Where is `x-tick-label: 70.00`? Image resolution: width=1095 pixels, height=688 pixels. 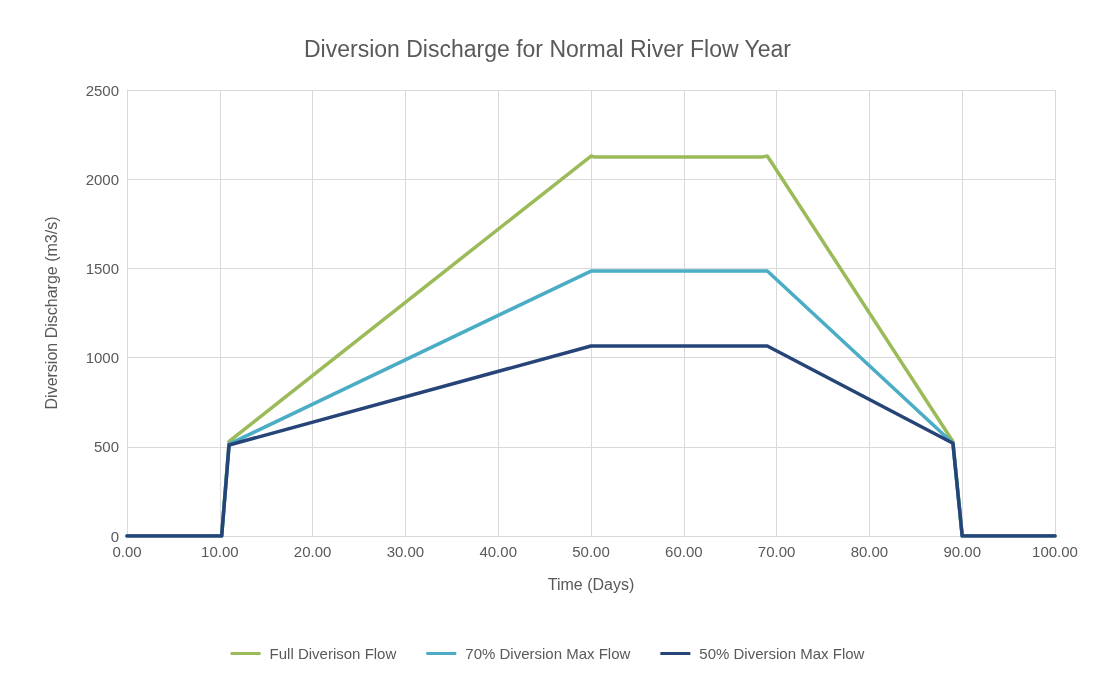 x-tick-label: 70.00 is located at coordinates (776, 551).